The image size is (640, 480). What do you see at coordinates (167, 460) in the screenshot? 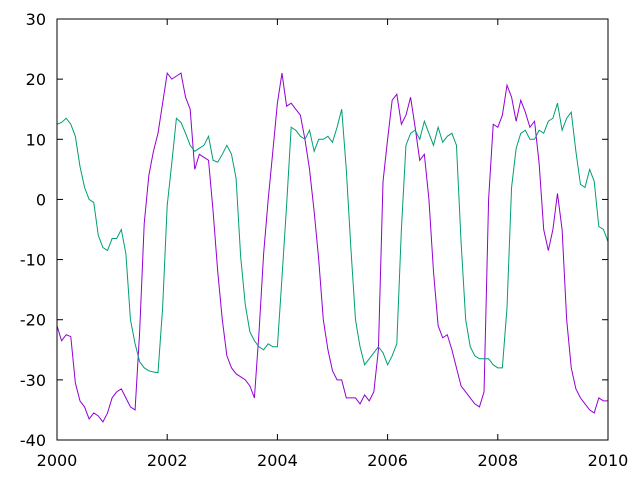
I see `x-tick-label-1: 2002` at bounding box center [167, 460].